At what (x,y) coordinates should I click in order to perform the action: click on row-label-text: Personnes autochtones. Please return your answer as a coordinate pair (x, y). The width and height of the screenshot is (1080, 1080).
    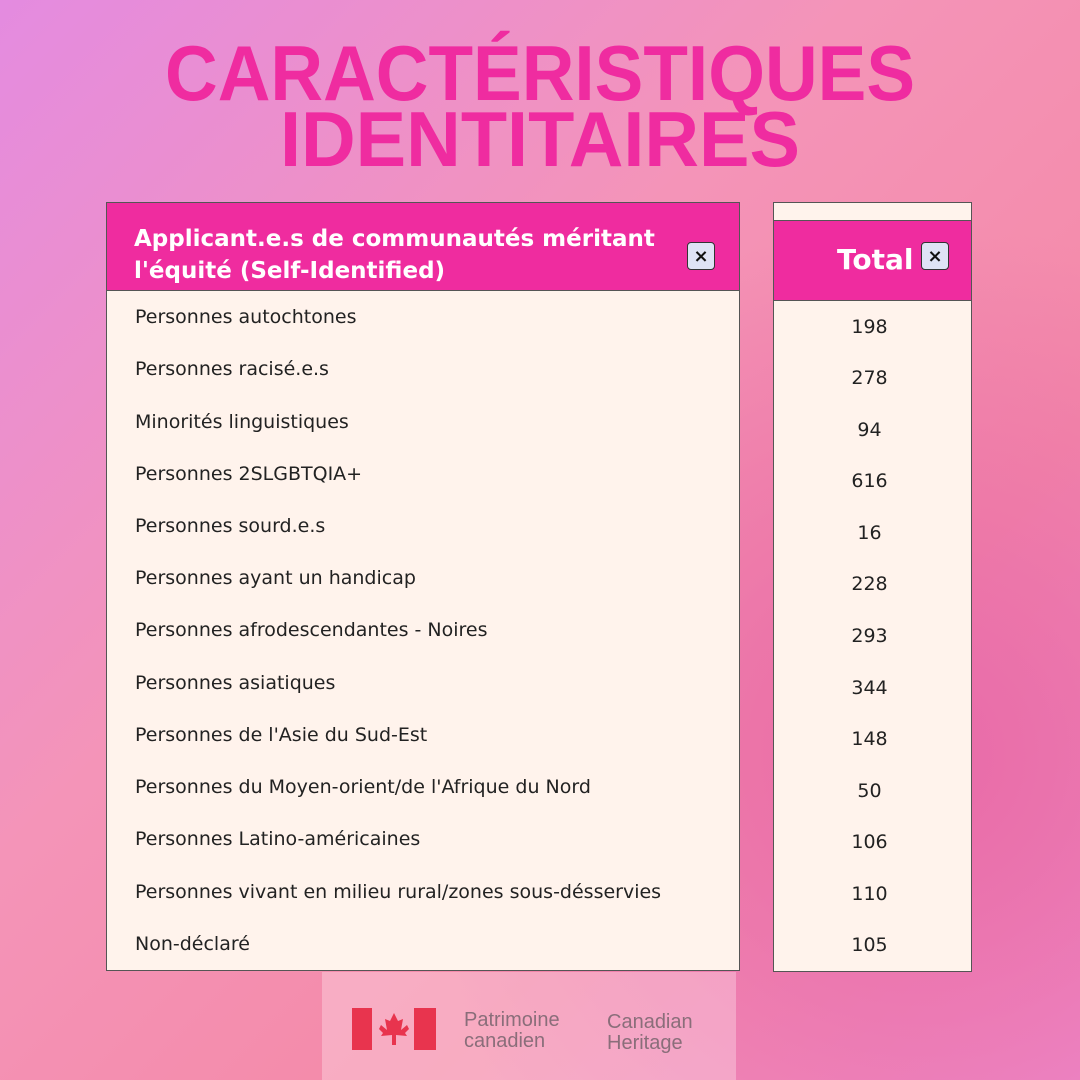
    Looking at the image, I should click on (246, 317).